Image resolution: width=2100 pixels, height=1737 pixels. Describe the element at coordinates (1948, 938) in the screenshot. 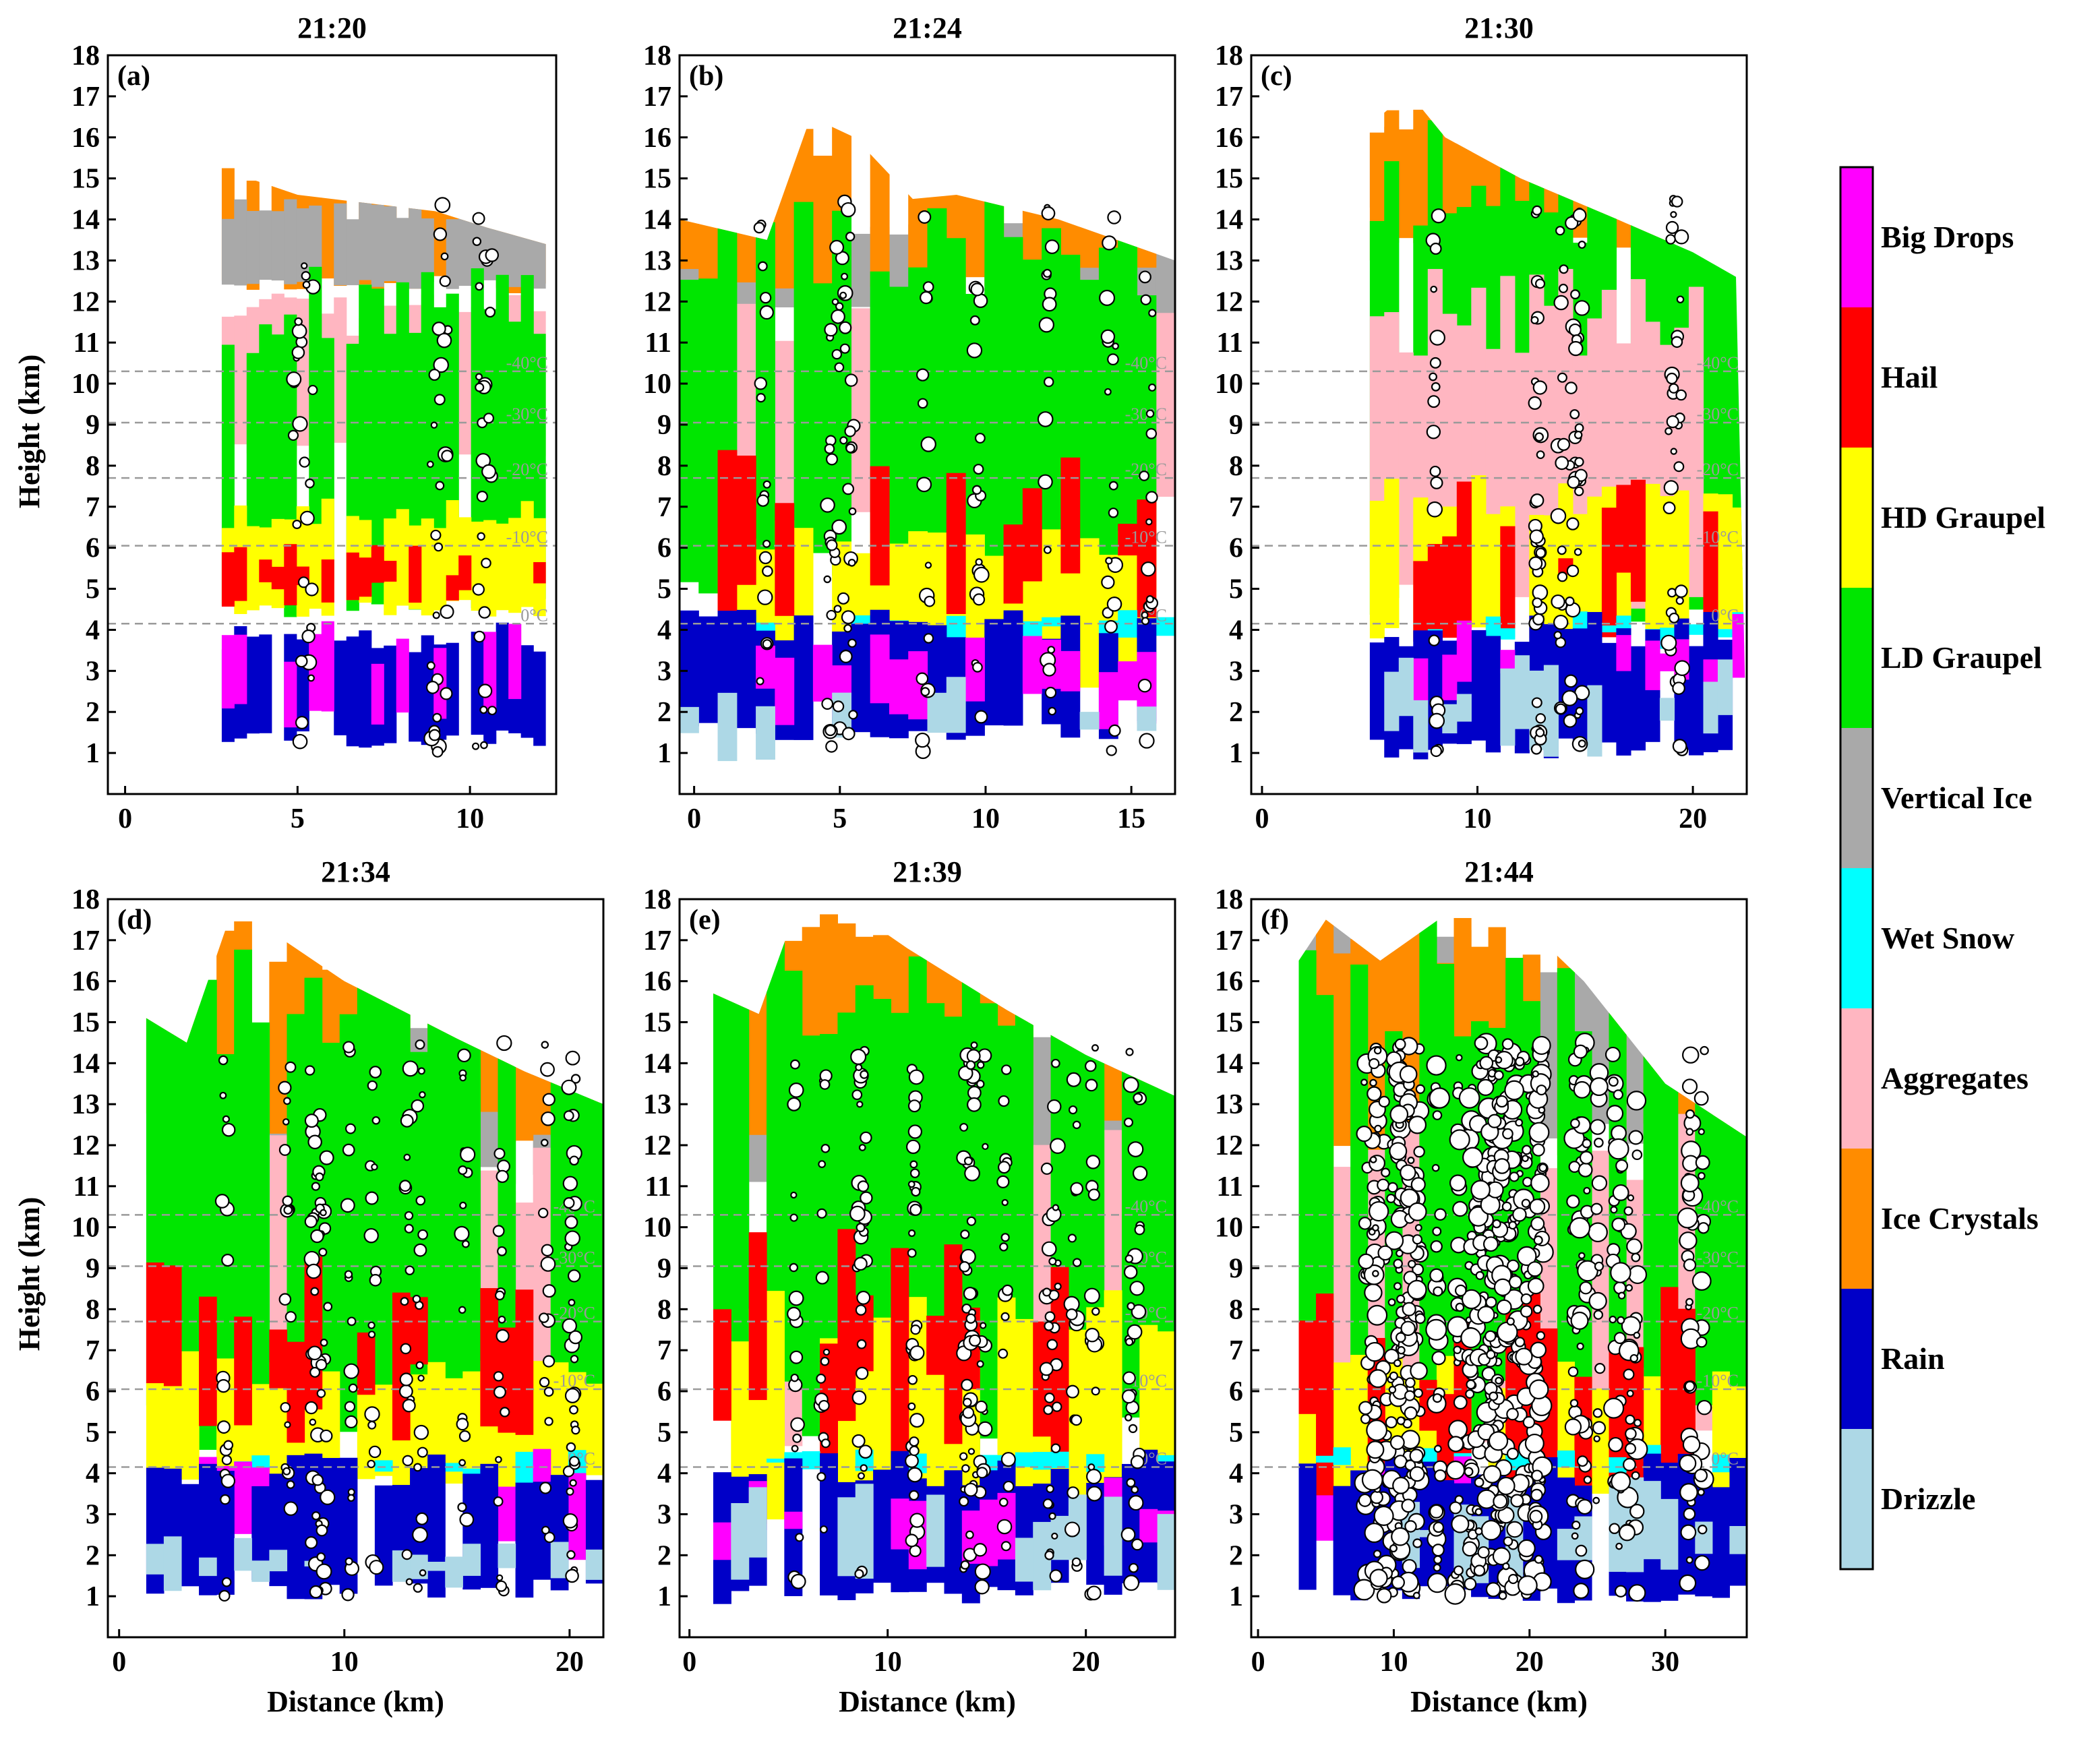

I see `colorbar-label: Wet Snow` at that location.